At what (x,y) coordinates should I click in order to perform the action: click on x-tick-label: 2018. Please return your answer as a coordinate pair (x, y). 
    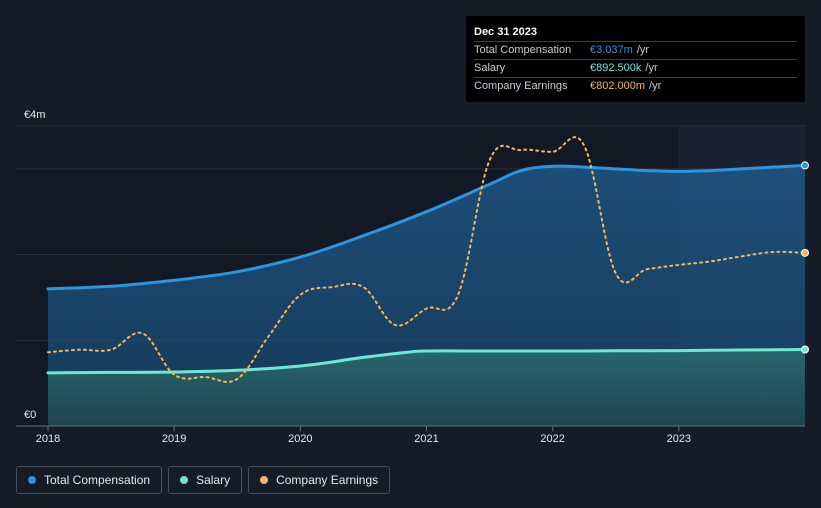
    Looking at the image, I should click on (48, 439).